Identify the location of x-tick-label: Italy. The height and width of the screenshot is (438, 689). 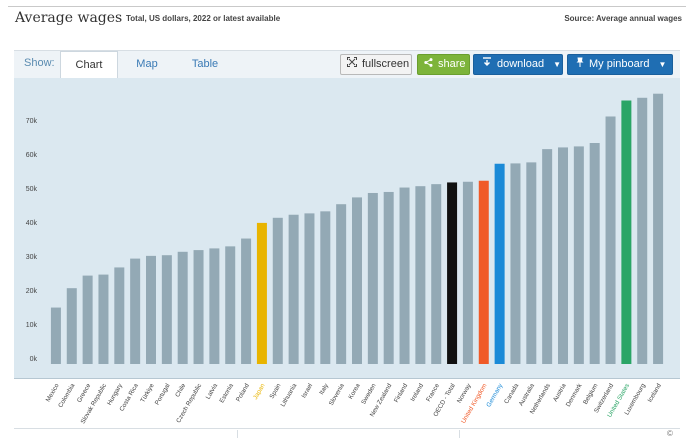
(324, 389).